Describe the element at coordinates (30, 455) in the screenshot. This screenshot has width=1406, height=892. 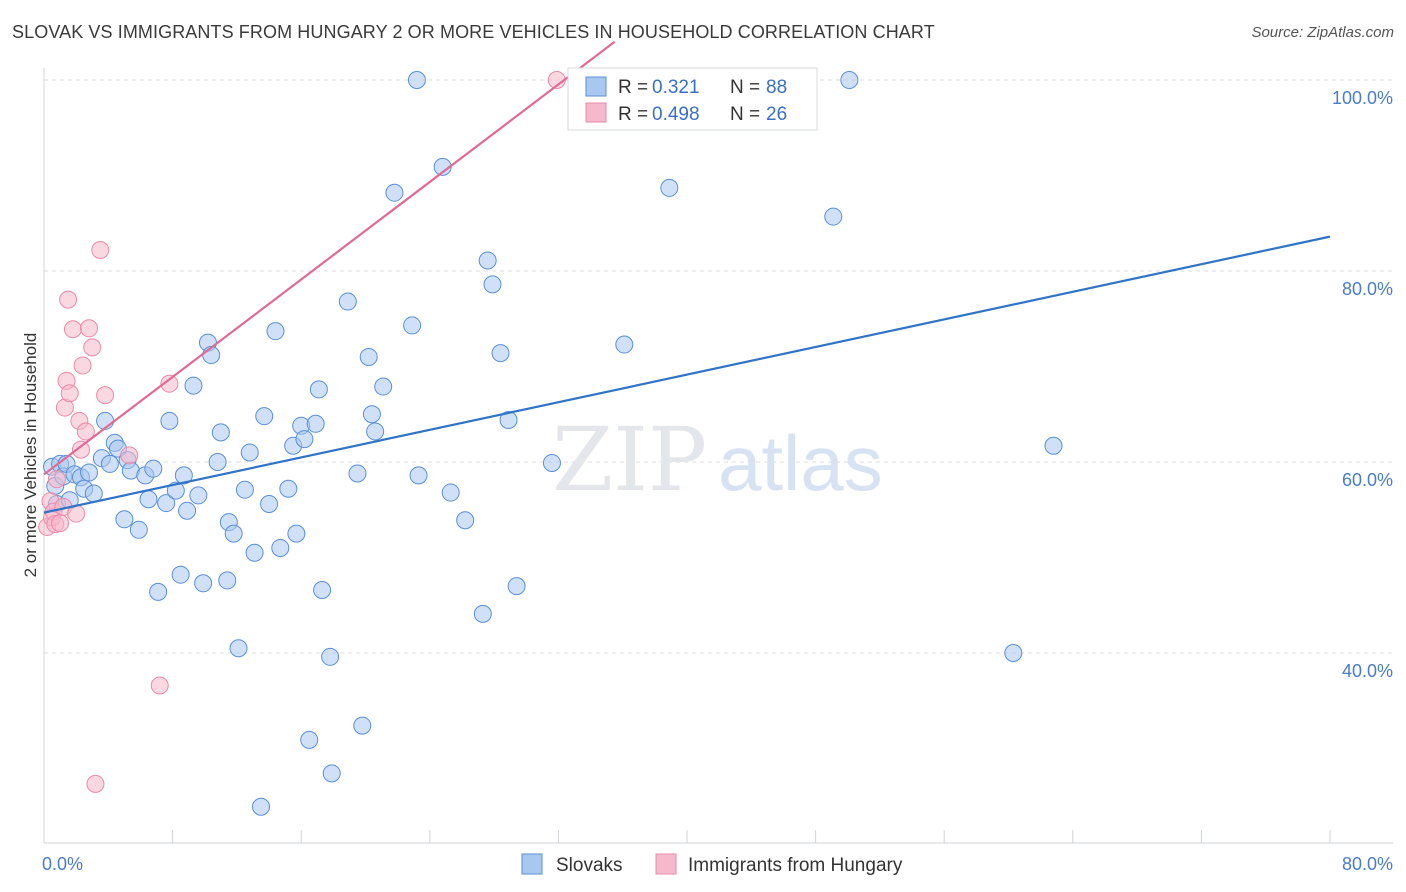
I see `y-axis-label: 2 or more Vehicles in Household` at that location.